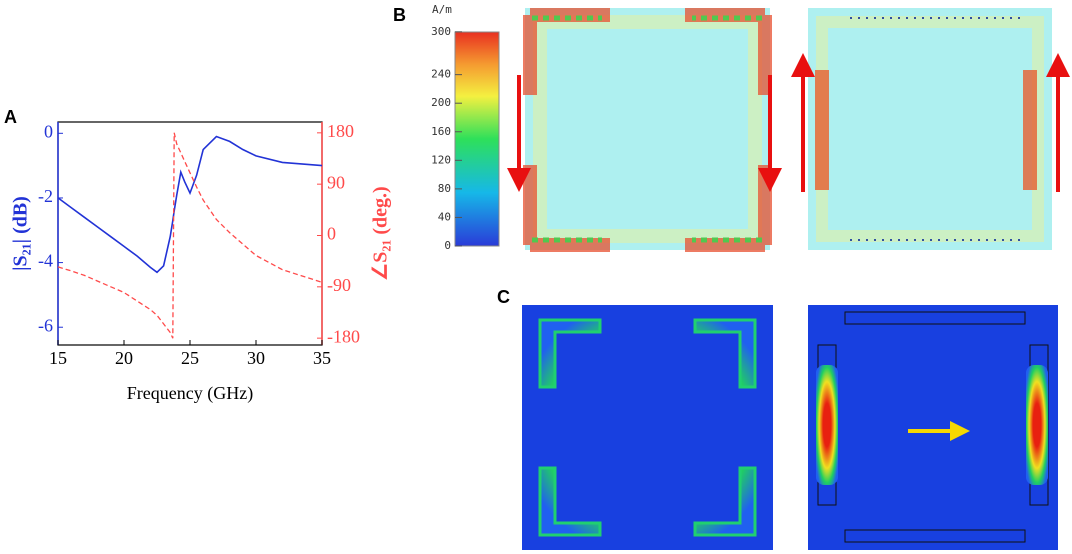 This screenshot has width=1072, height=554. I want to click on x-tick-label: 25, so click(190, 358).